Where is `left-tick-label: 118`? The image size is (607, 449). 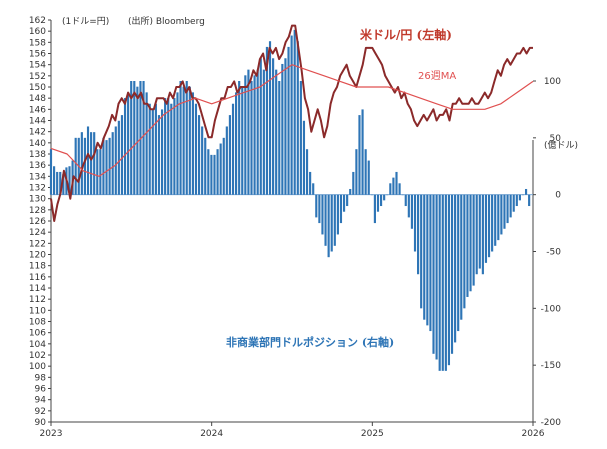 left-tick-label: 118 is located at coordinates (37, 267).